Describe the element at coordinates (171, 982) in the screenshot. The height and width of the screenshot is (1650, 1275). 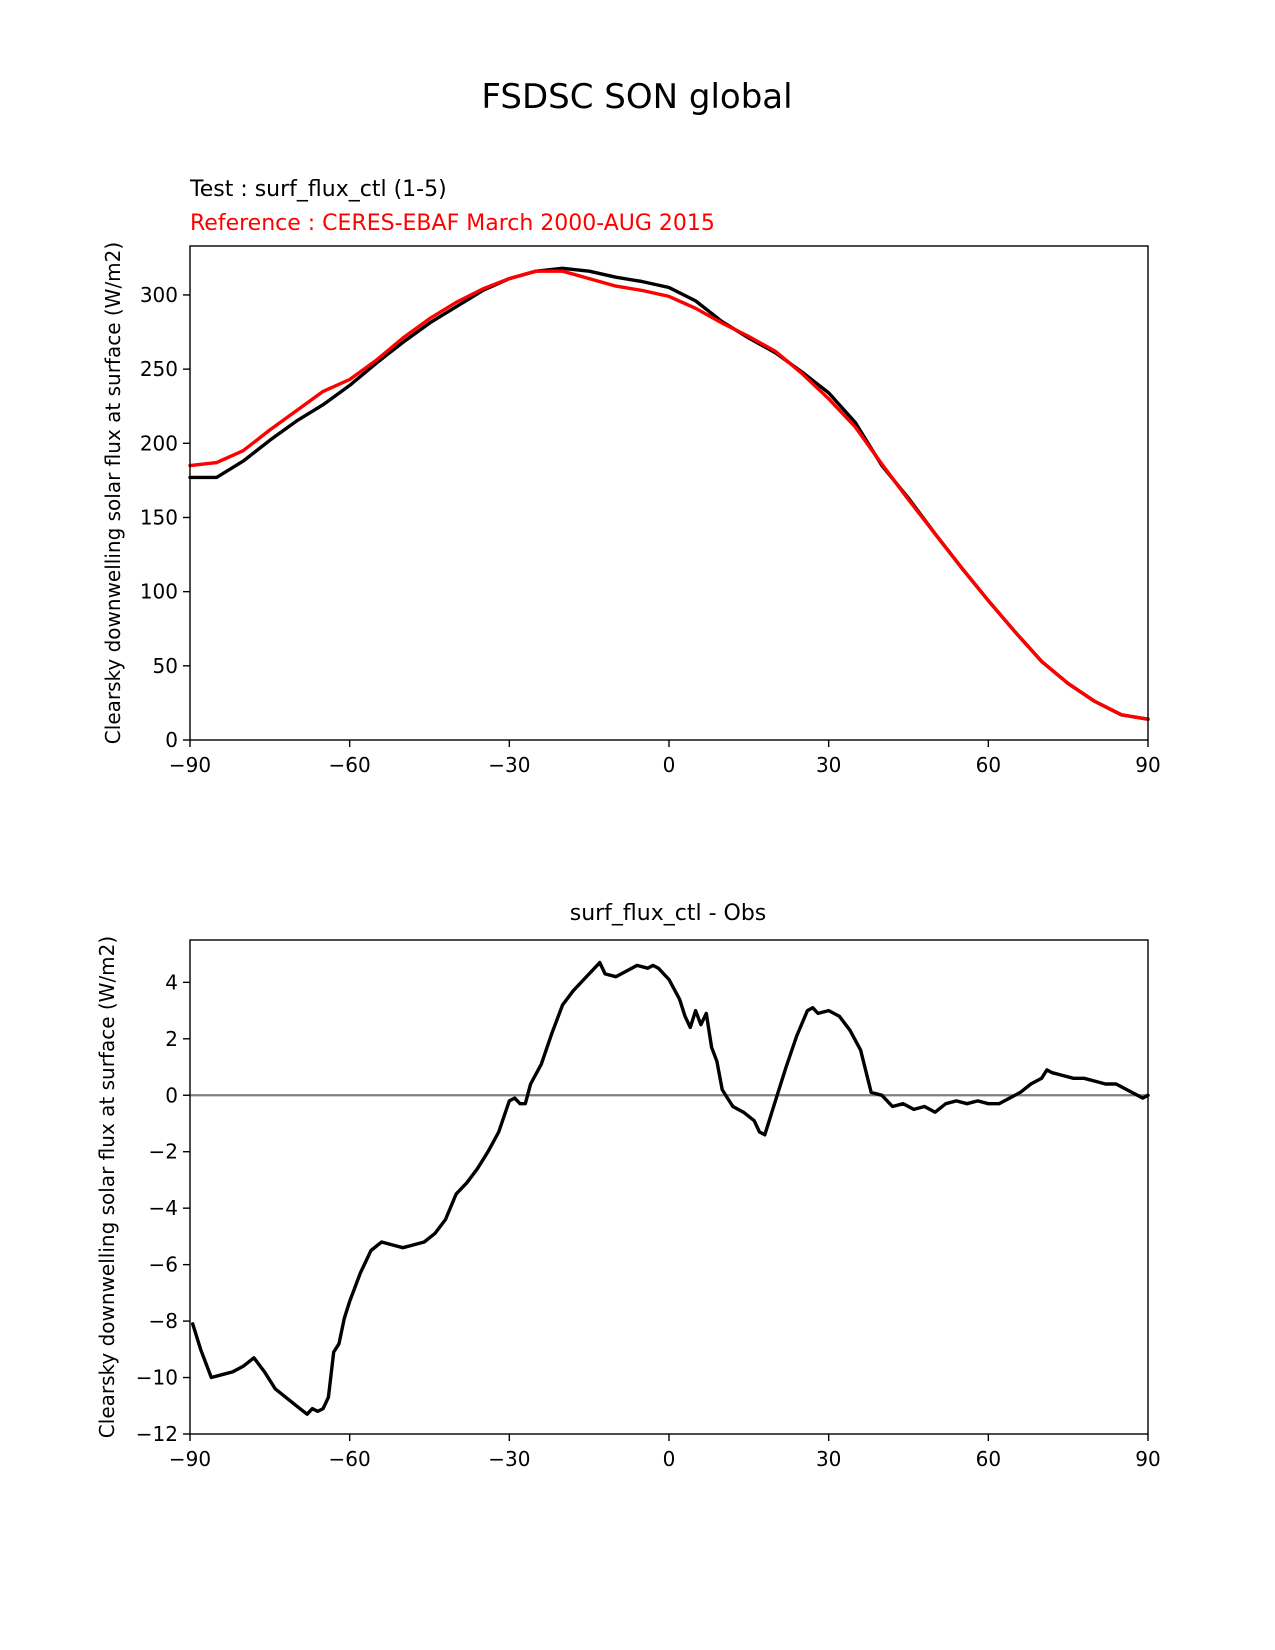
I see `y-tick-label: 4` at that location.